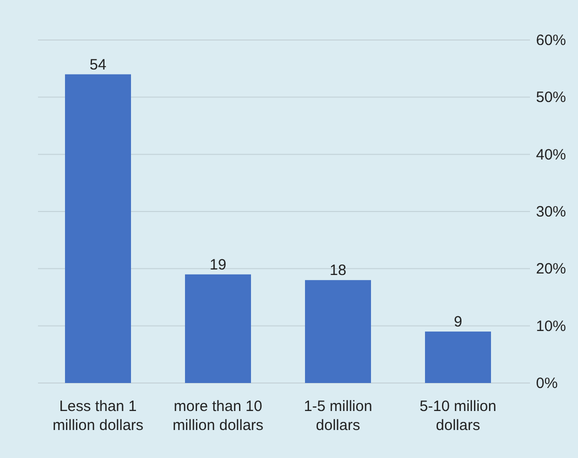 Image resolution: width=578 pixels, height=458 pixels. I want to click on data-label: 9, so click(458, 322).